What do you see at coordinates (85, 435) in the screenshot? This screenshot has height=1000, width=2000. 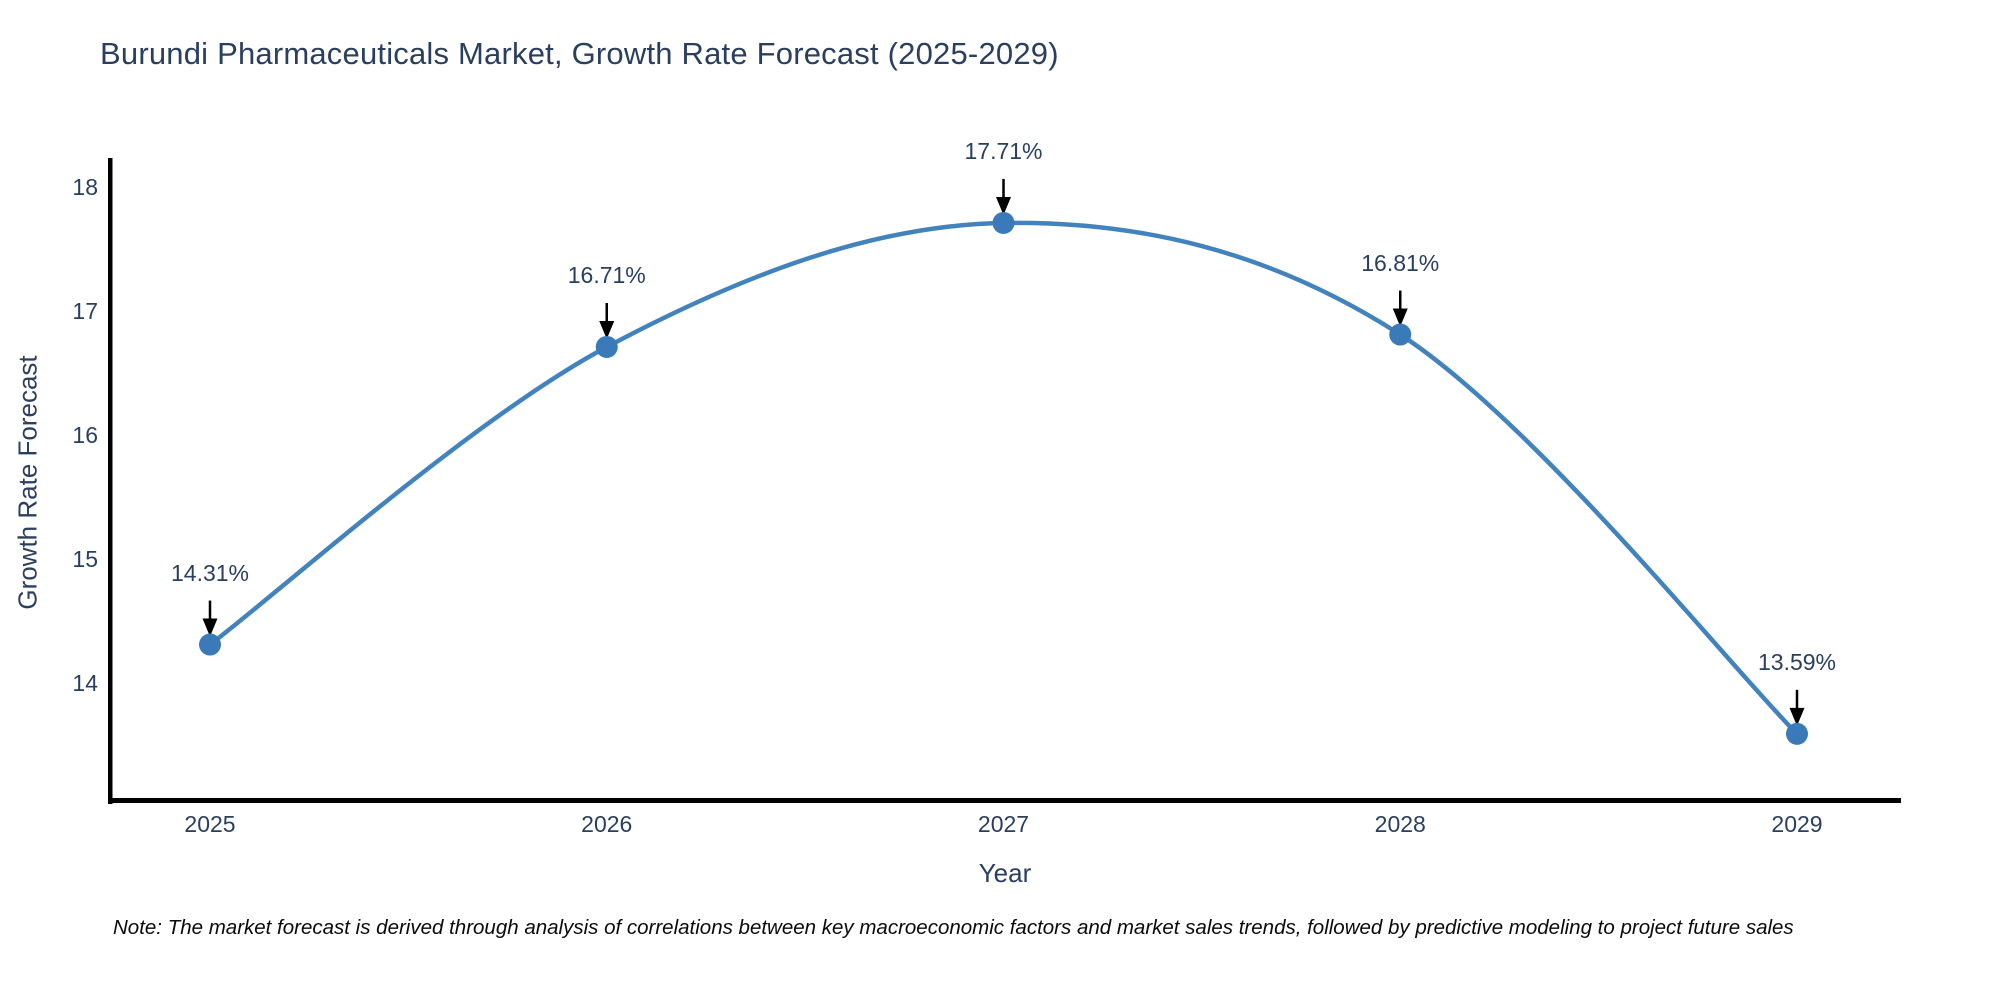 I see `y-tick-label: 16` at bounding box center [85, 435].